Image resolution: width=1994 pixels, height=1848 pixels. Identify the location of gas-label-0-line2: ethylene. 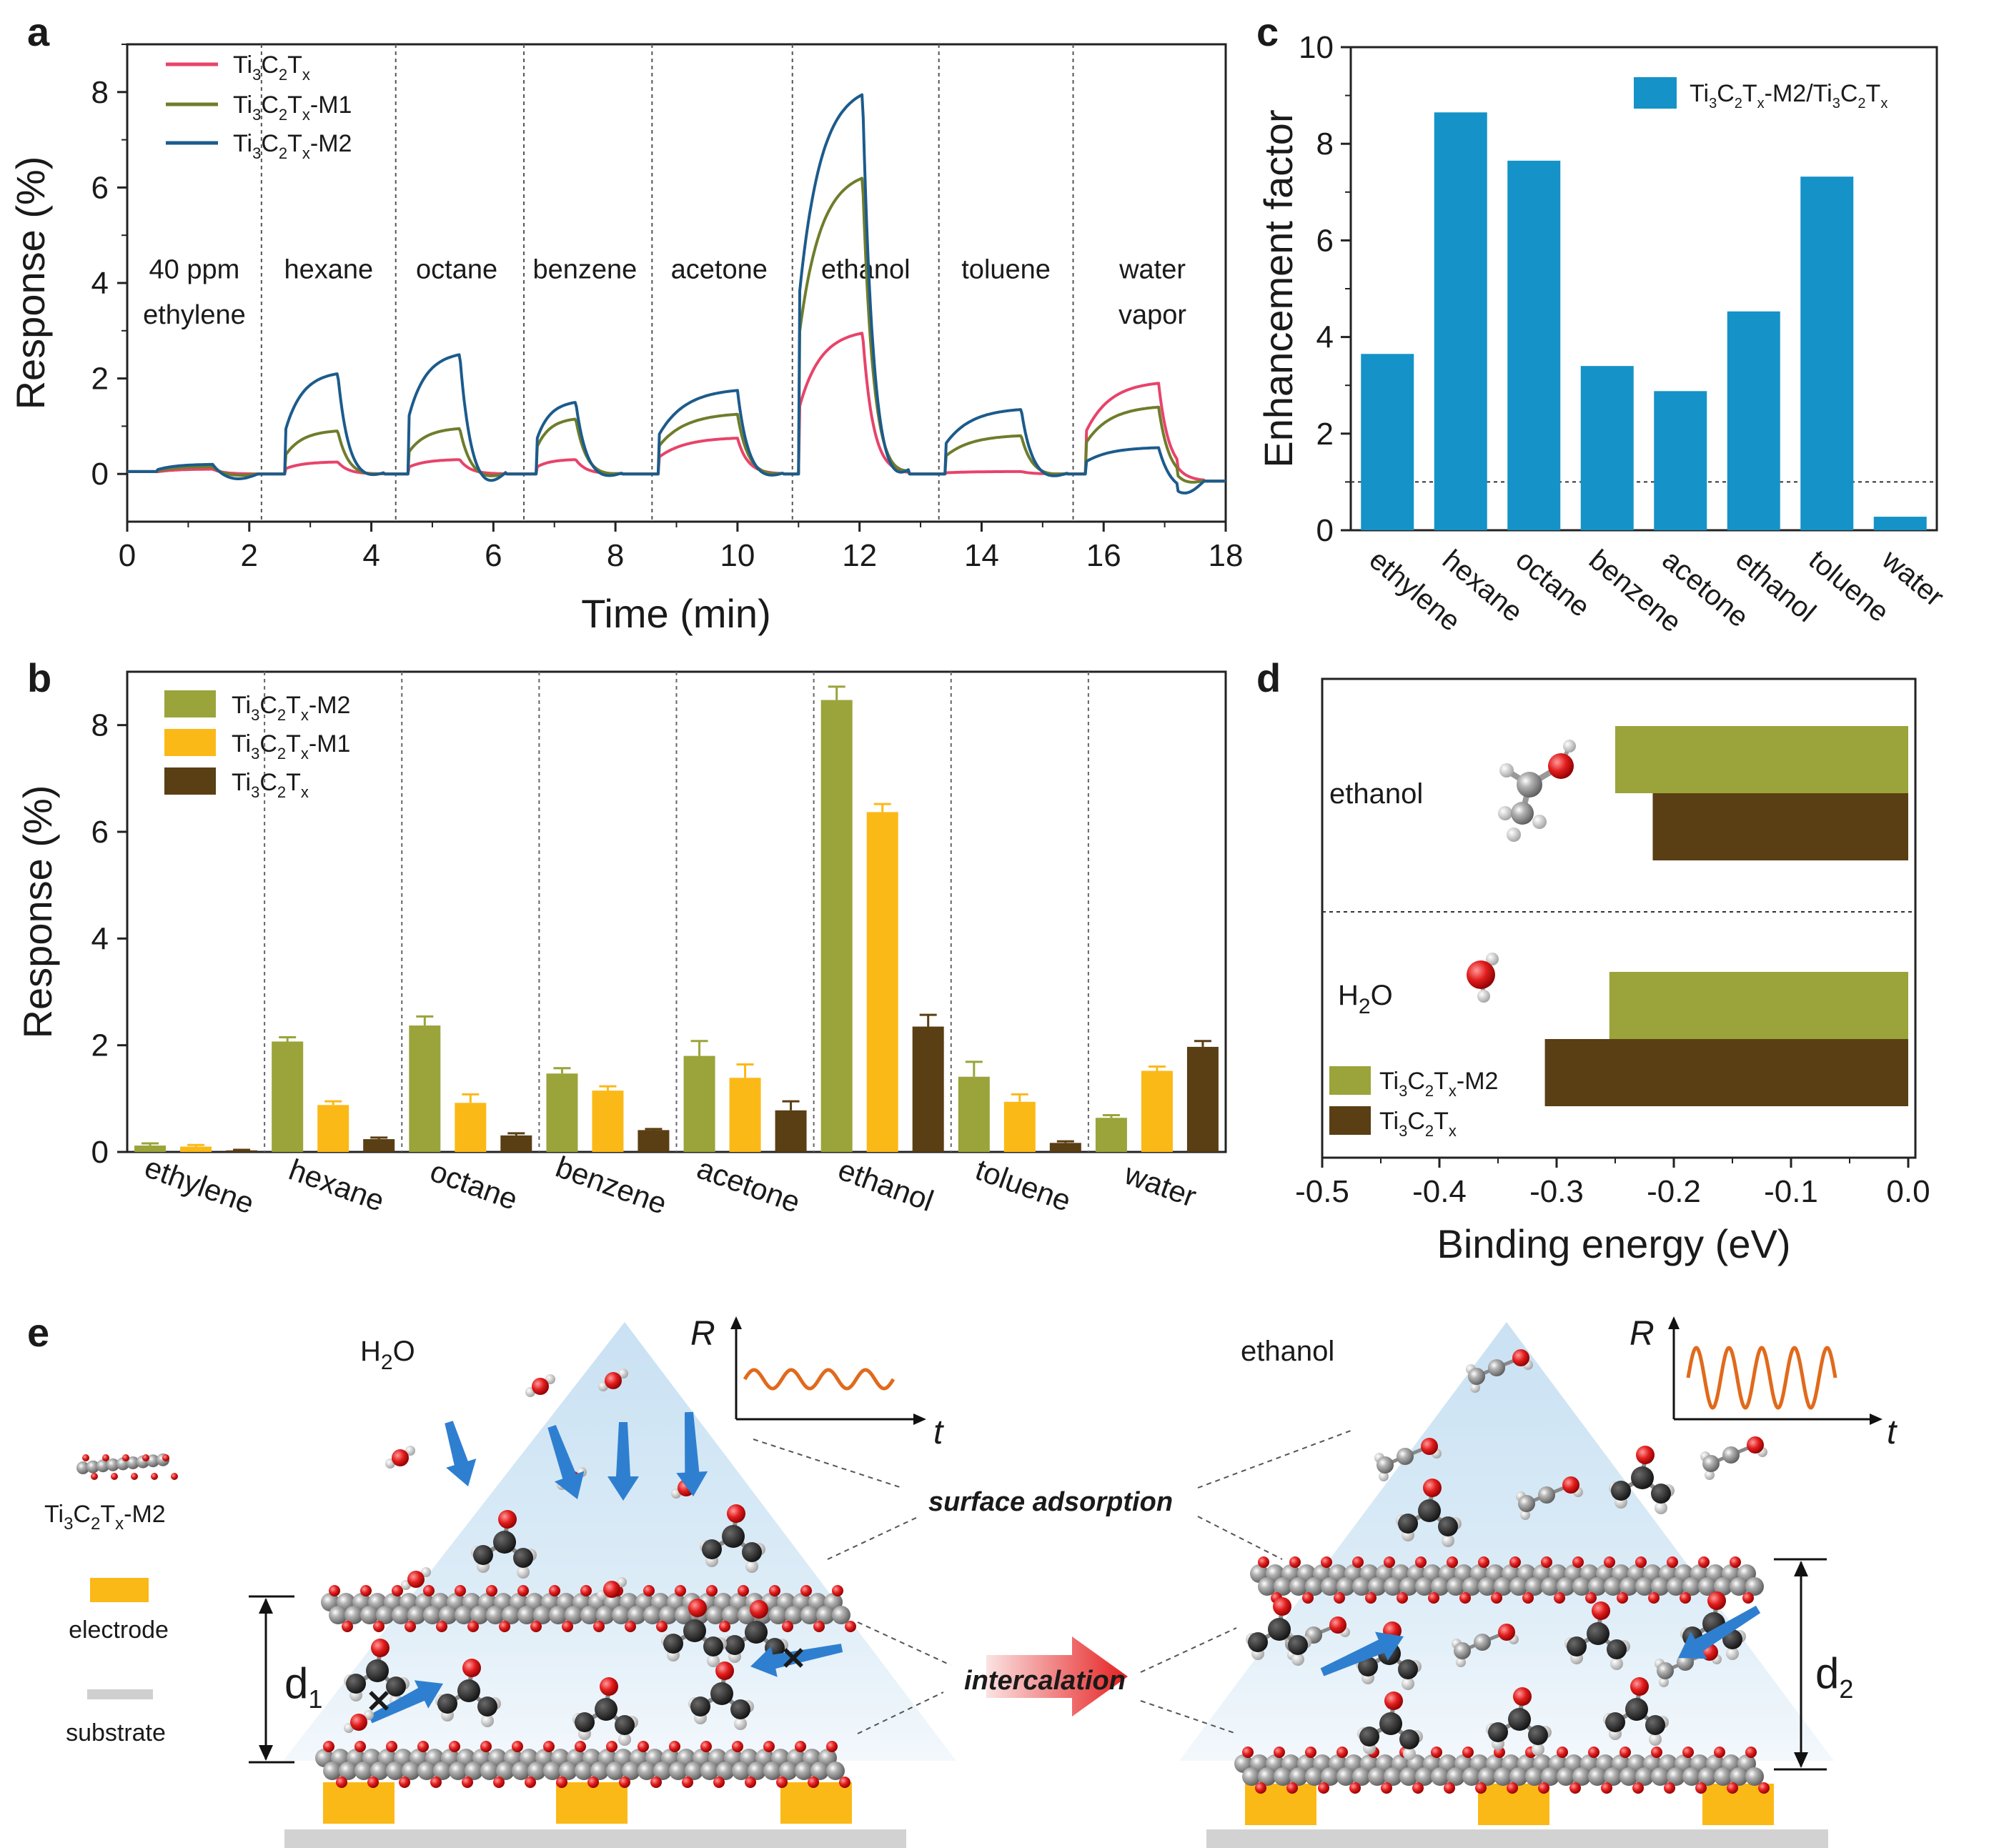
(194, 315).